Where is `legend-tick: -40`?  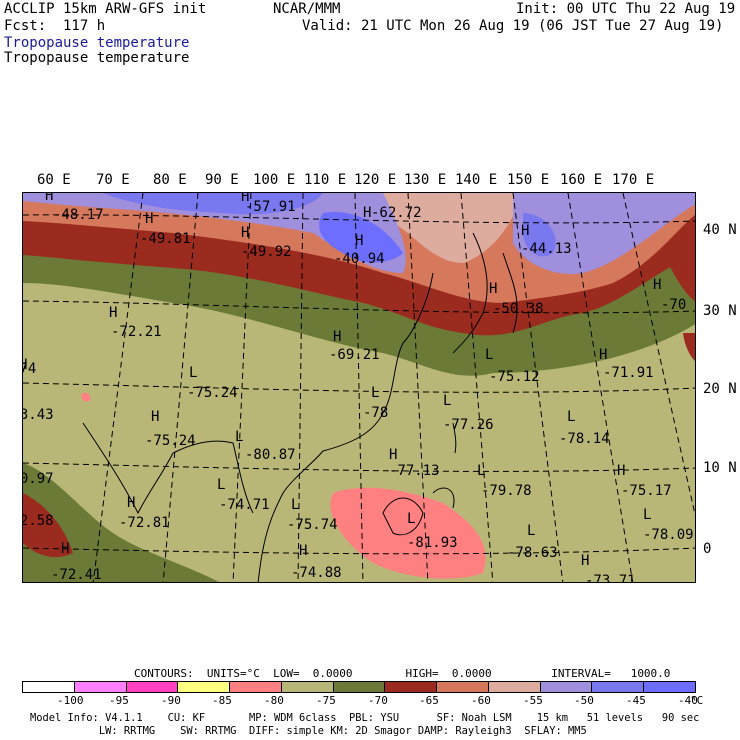 legend-tick: -40 is located at coordinates (688, 700).